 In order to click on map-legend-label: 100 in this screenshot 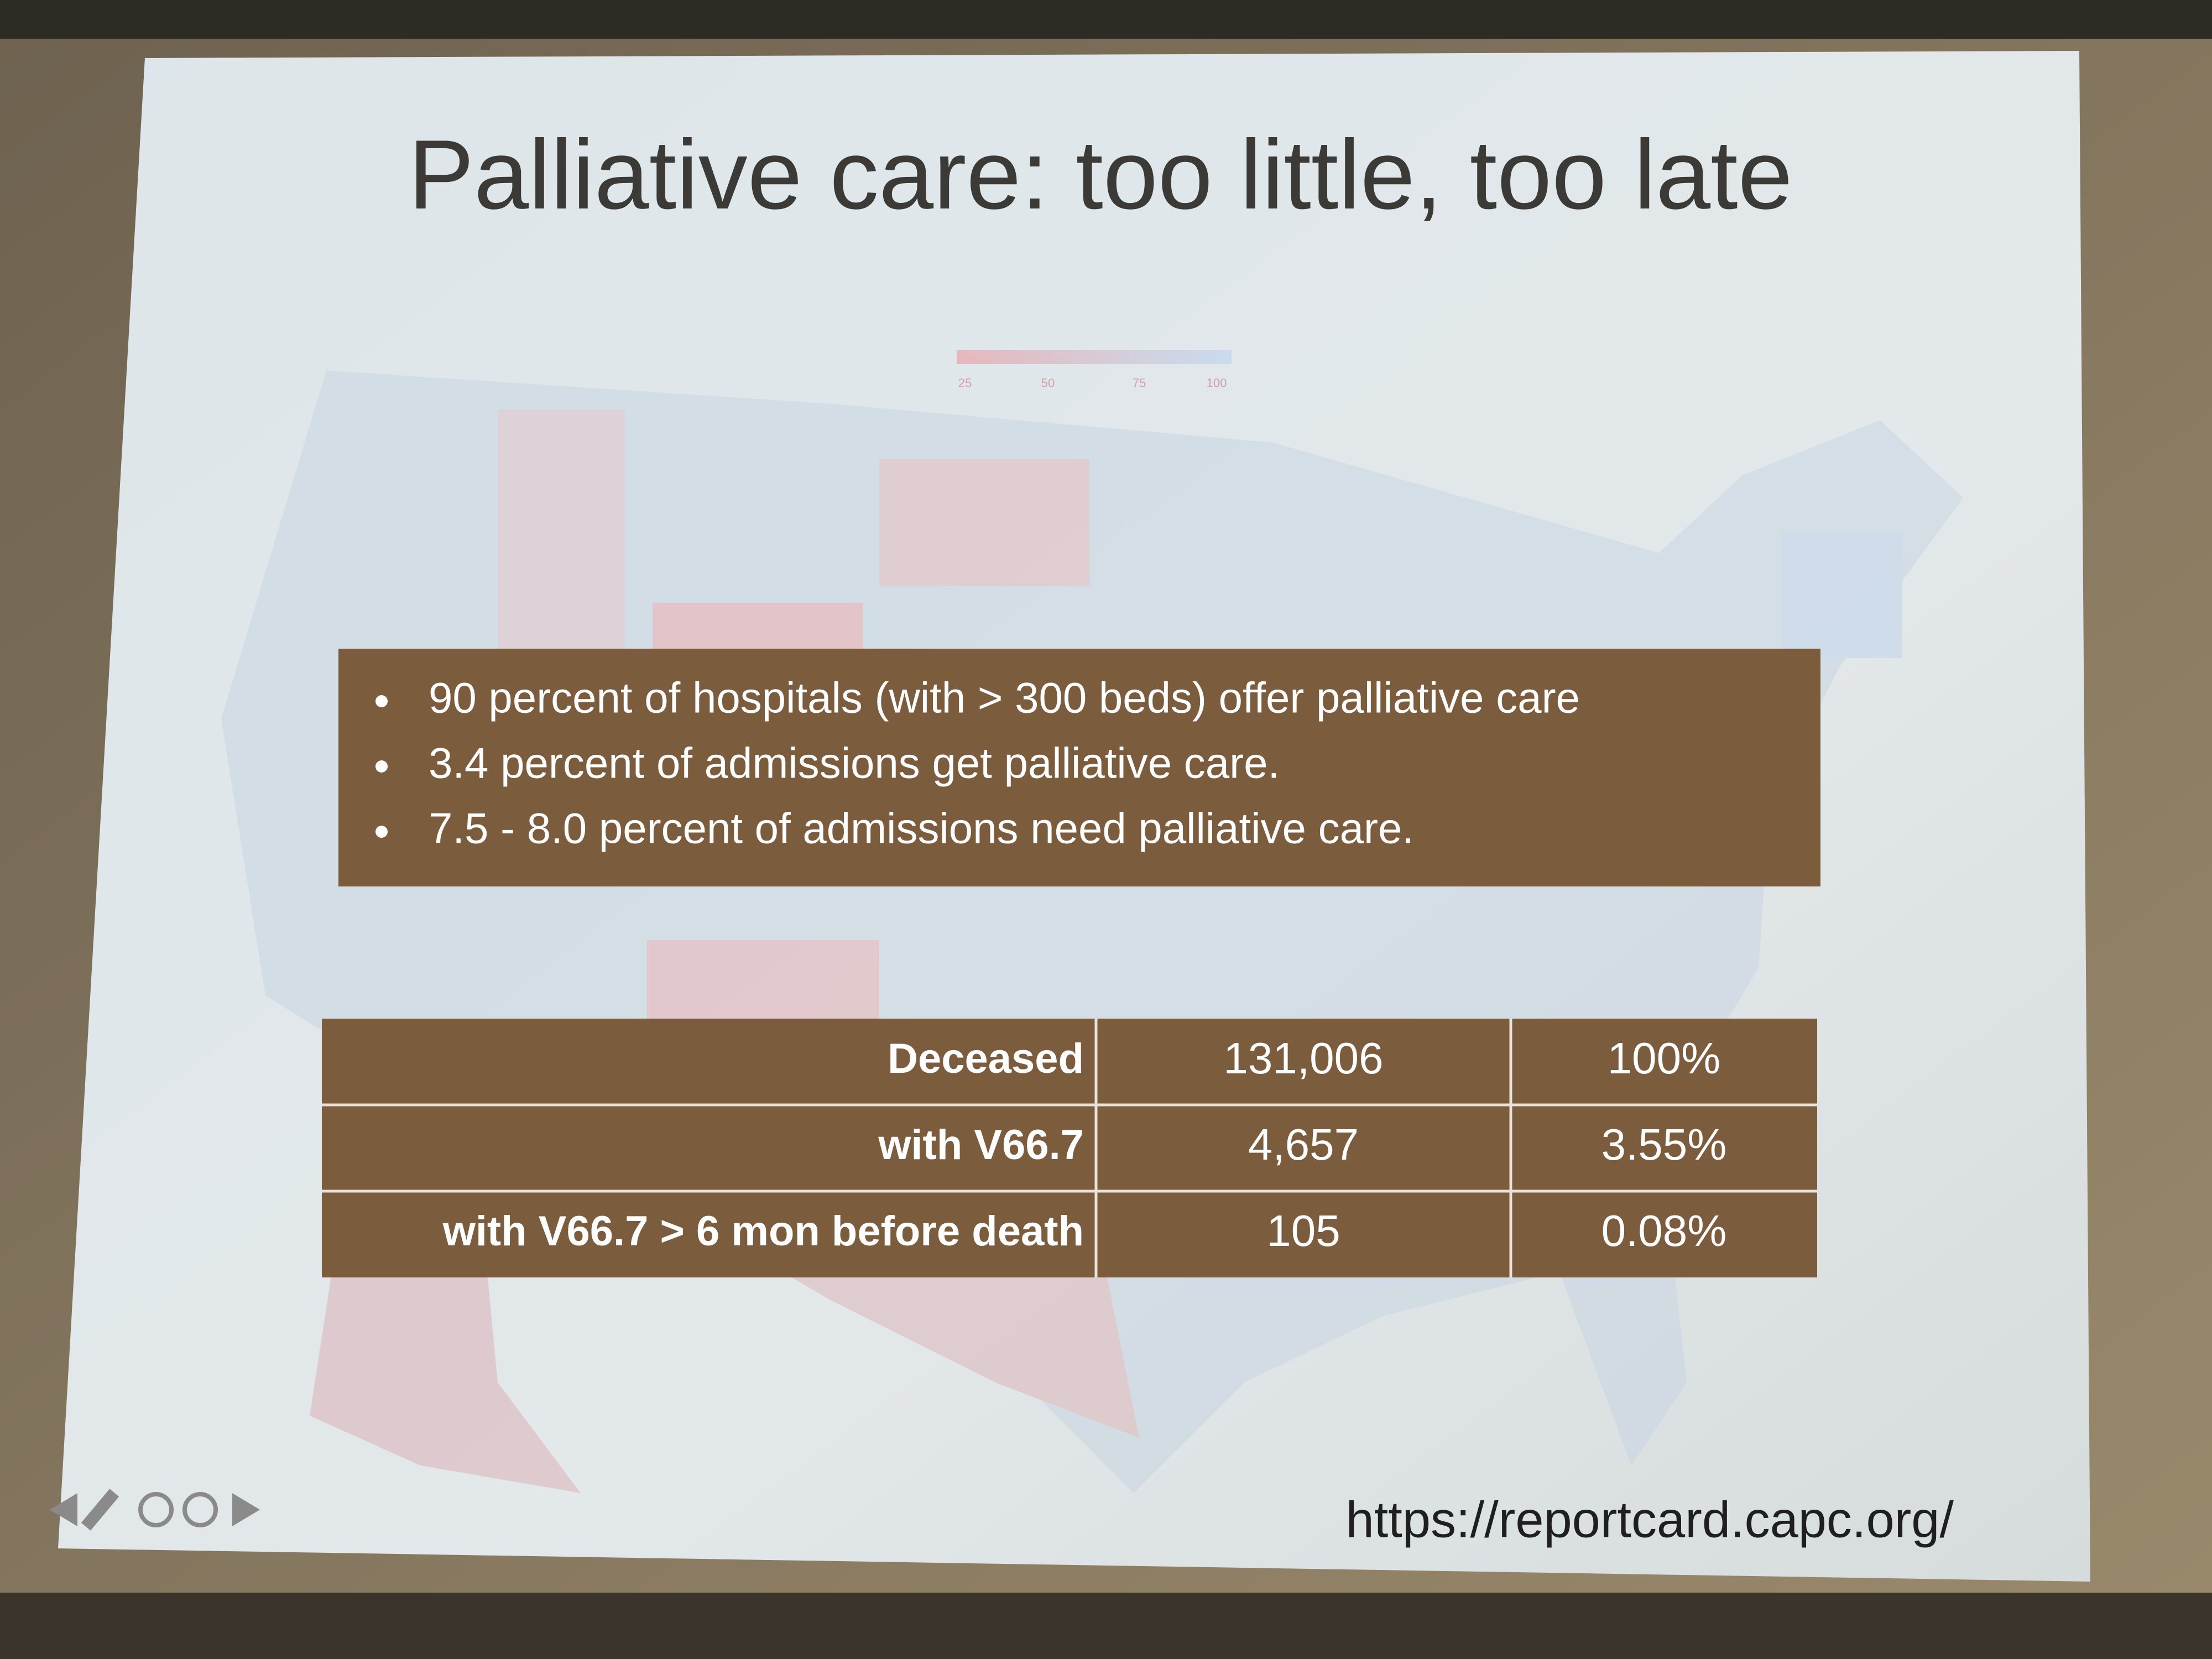, I will do `click(1217, 383)`.